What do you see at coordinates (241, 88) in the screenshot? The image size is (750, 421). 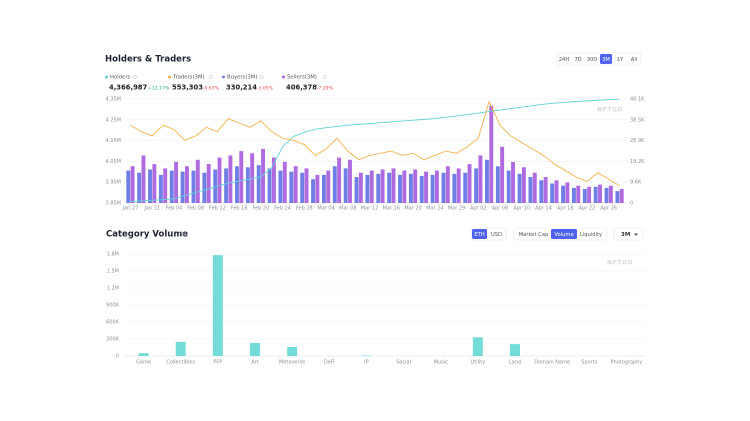 I see `legend-value: 330,214` at bounding box center [241, 88].